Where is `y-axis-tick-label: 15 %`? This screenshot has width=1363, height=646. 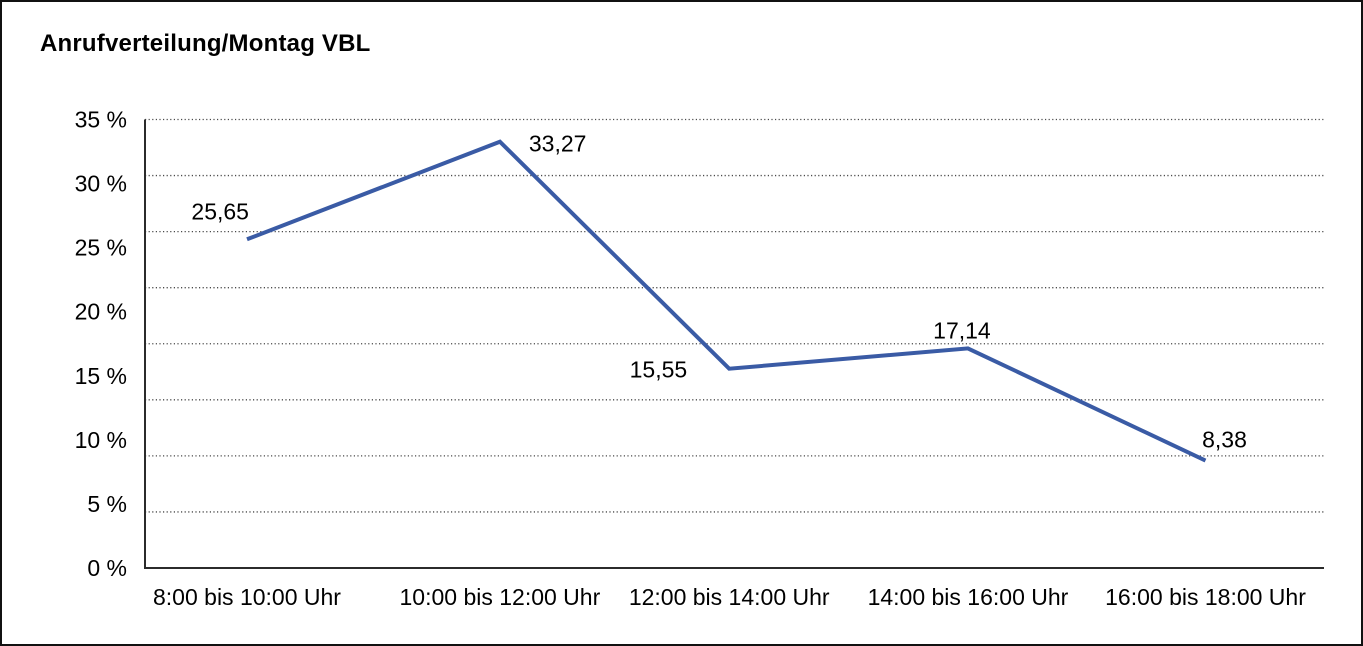 y-axis-tick-label: 15 % is located at coordinates (101, 376).